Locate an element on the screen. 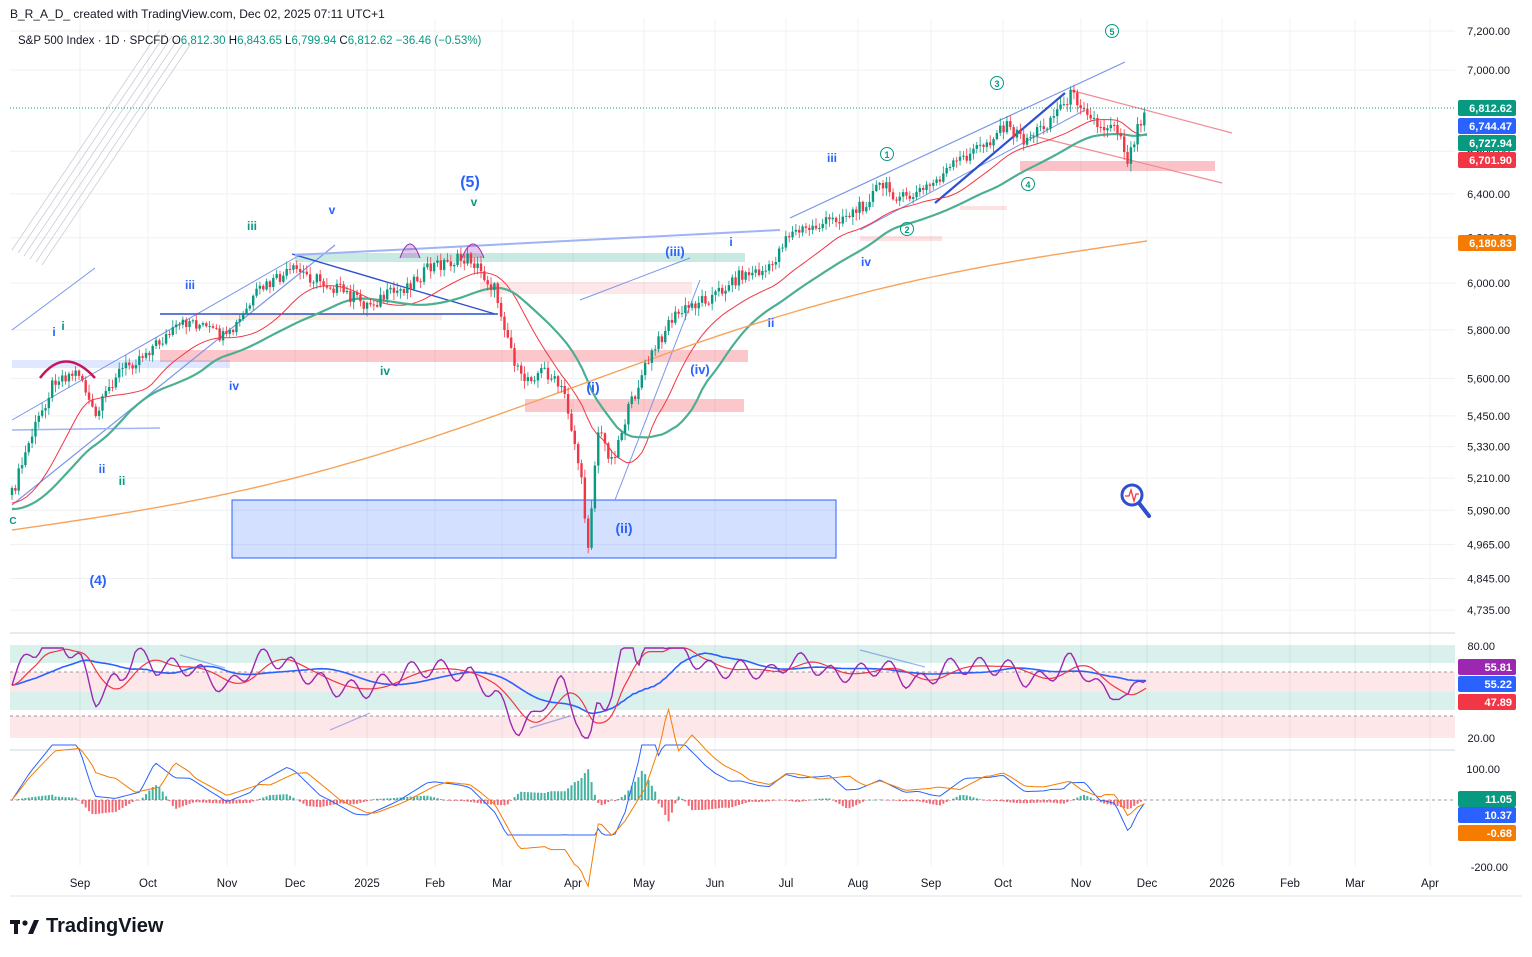 This screenshot has height=957, width=1532. chart-tools is located at coordinates (1135, 500).